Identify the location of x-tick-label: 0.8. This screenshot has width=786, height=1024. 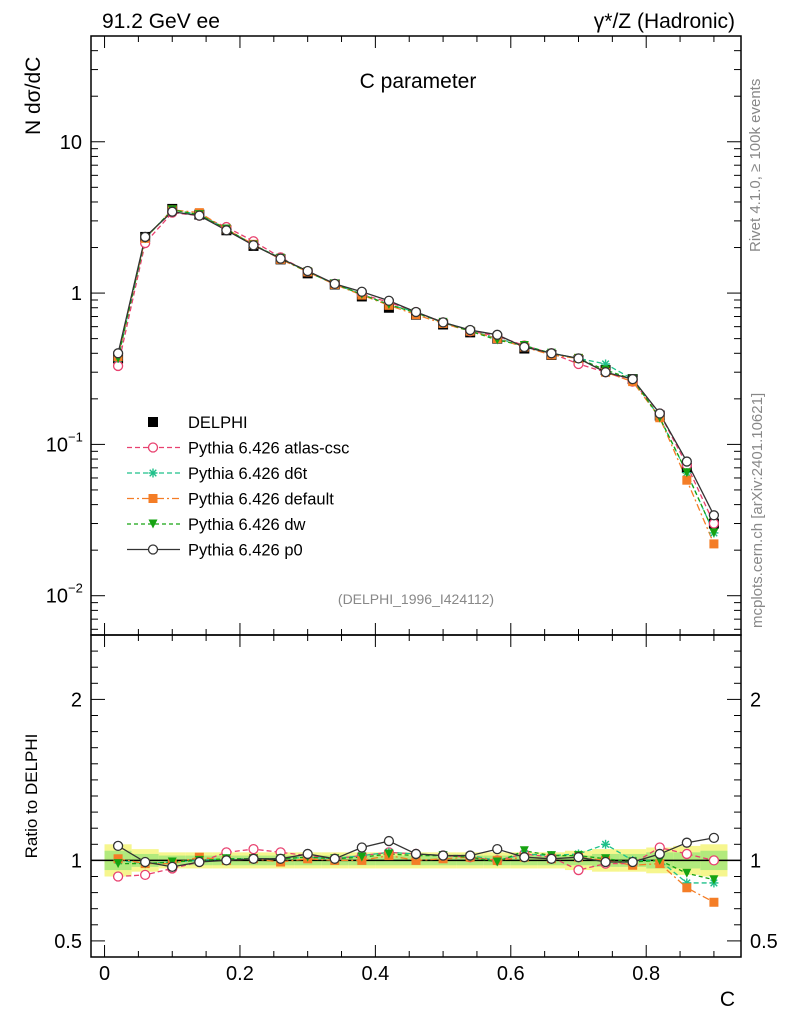
(646, 974).